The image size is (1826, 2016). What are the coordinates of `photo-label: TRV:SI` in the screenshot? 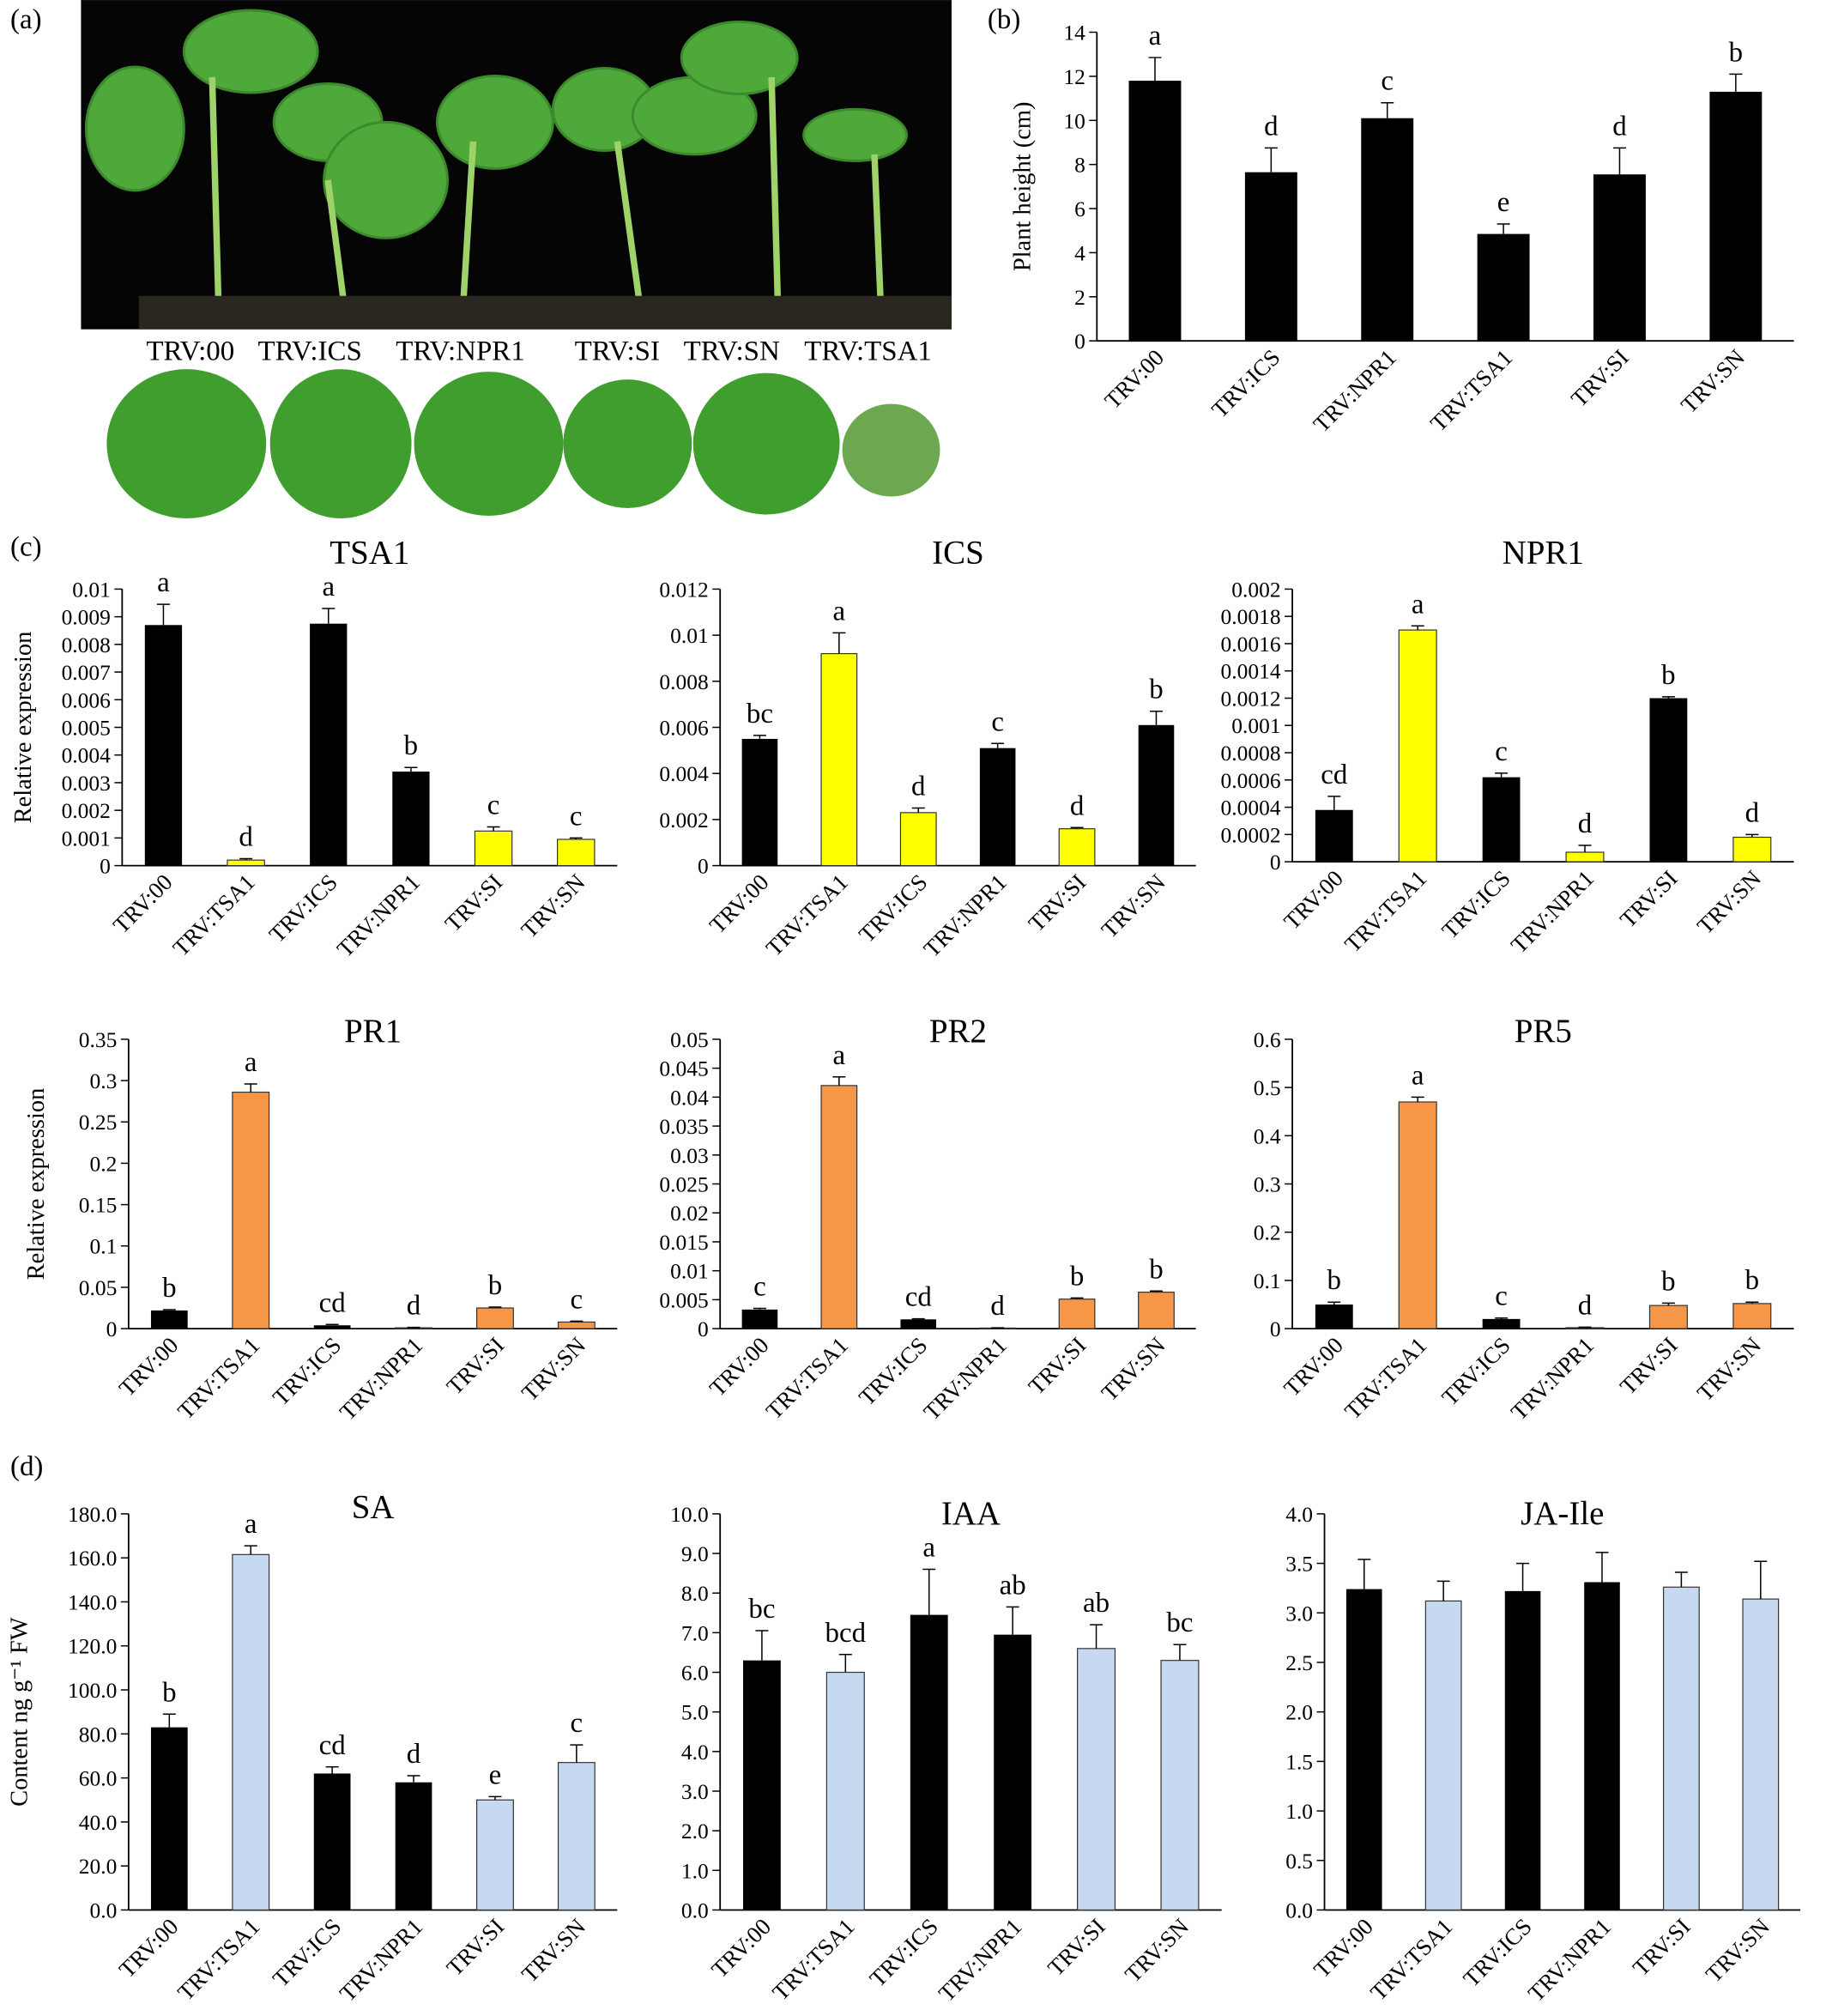 It's located at (618, 351).